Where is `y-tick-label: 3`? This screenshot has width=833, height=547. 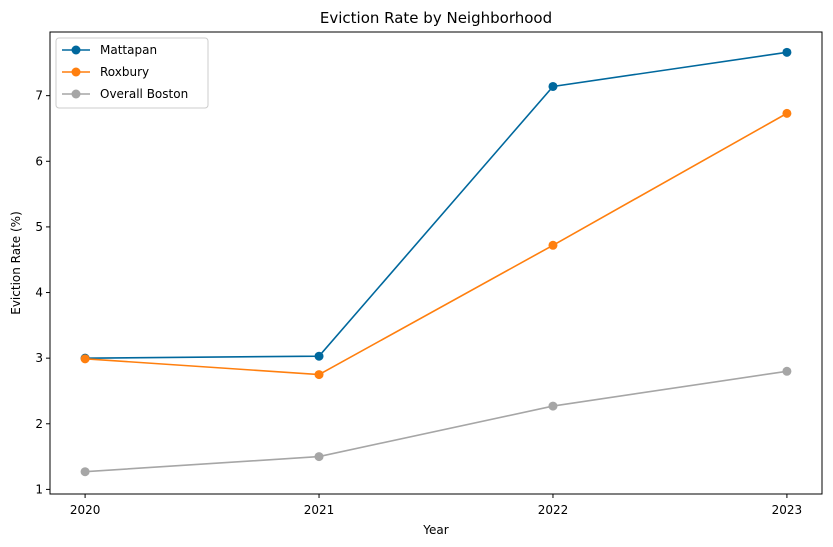 y-tick-label: 3 is located at coordinates (39, 358).